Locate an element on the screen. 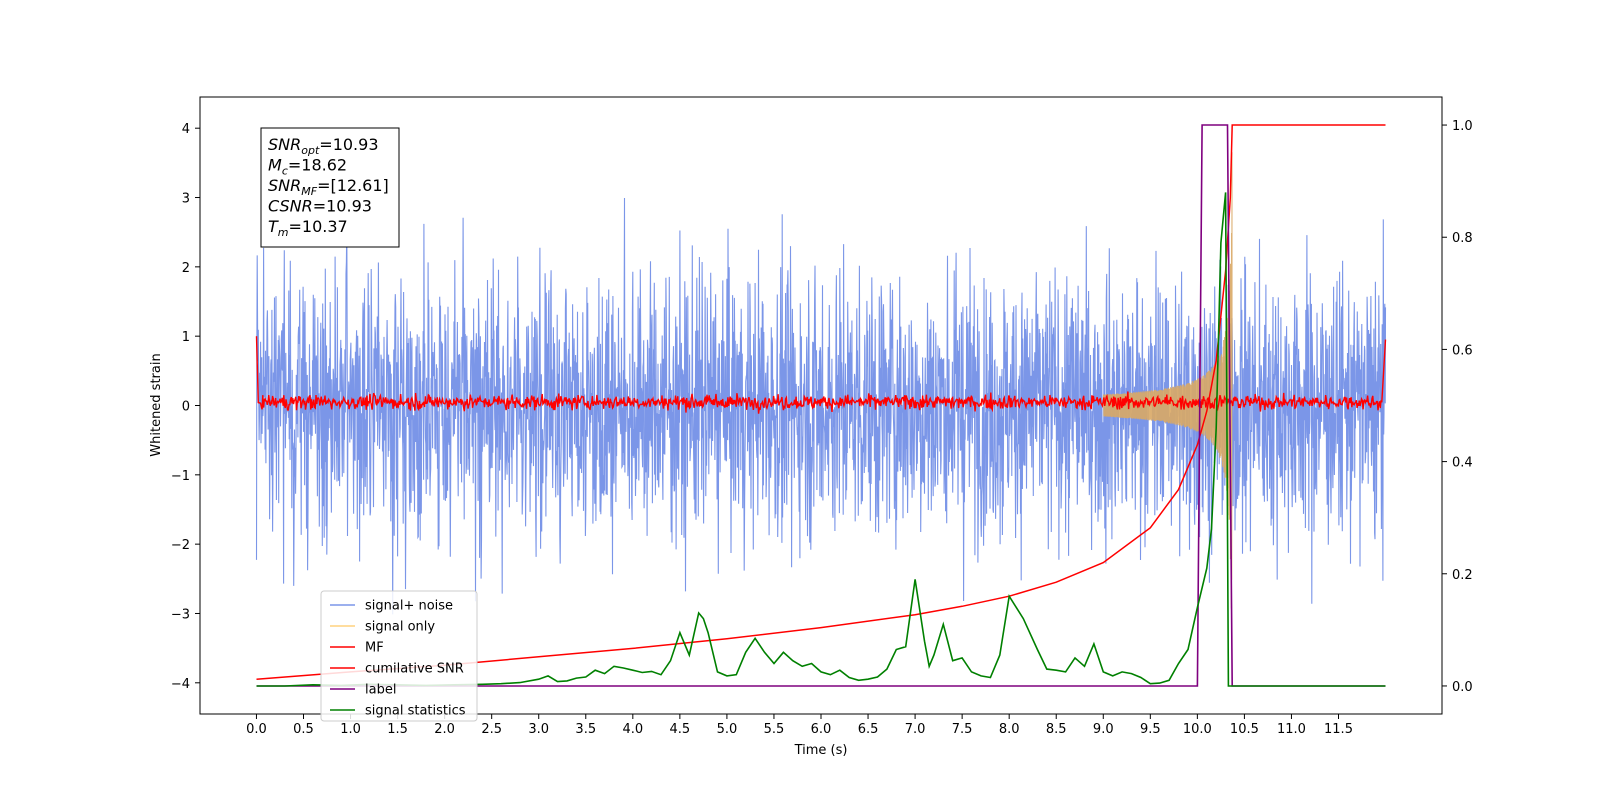 This screenshot has width=1600, height=800. y2-axis-ticks: 0.0 0.2 0.4 0.6 0.8 1.0 is located at coordinates (1457, 407).